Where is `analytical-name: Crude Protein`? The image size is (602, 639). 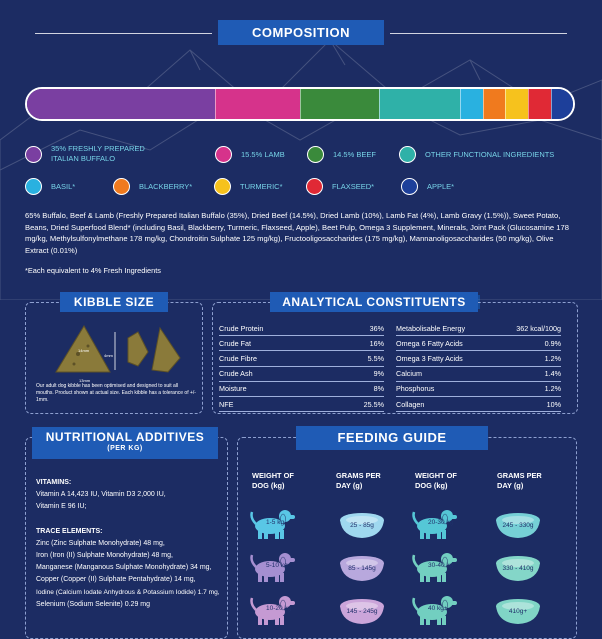
analytical-name: Crude Protein is located at coordinates (241, 328).